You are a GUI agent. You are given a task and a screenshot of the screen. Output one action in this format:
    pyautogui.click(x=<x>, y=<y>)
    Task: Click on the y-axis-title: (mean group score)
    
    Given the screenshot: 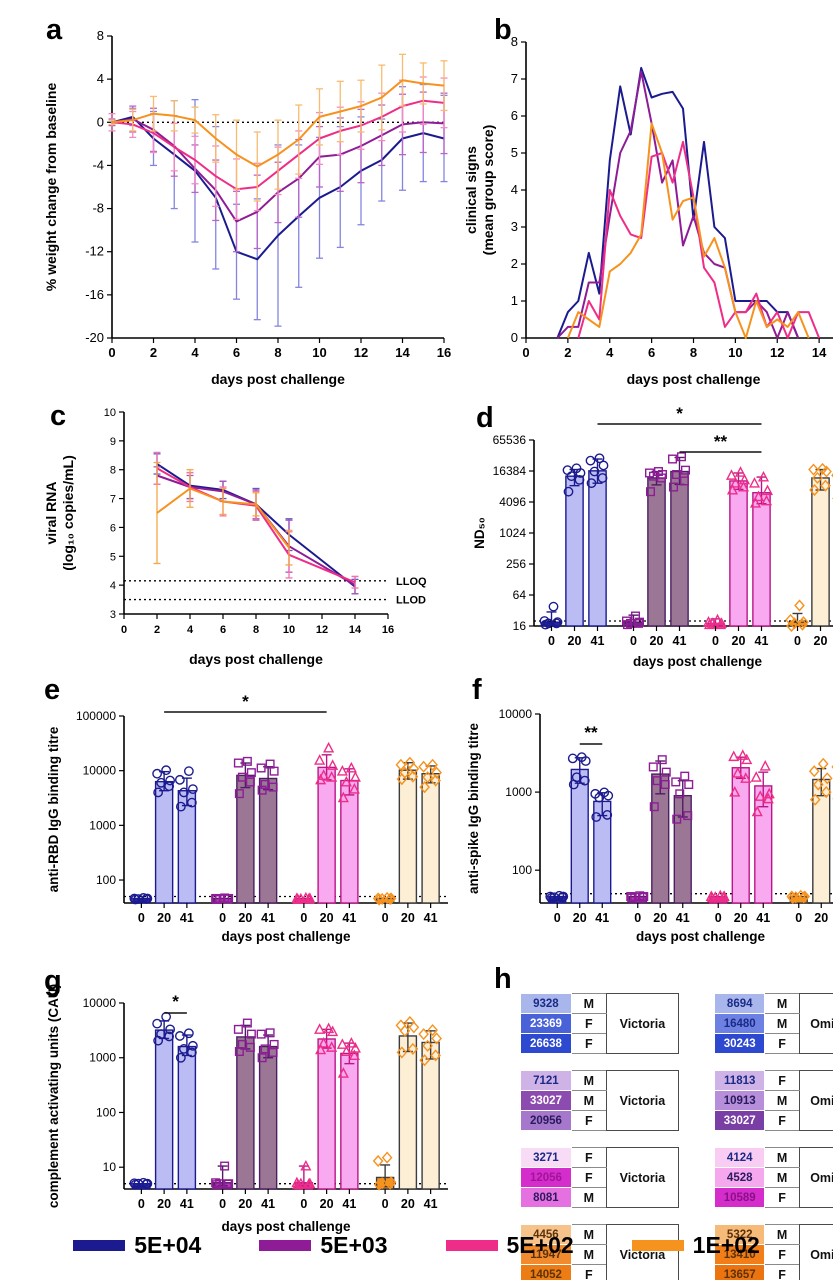 What is the action you would take?
    pyautogui.click(x=488, y=190)
    